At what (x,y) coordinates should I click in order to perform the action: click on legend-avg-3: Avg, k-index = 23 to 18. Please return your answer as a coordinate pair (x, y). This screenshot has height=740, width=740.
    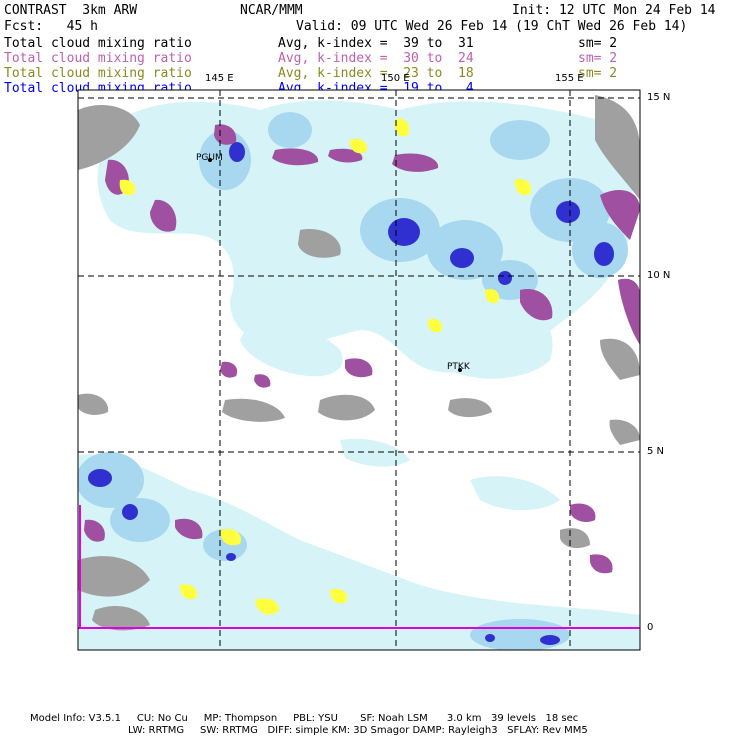
    Looking at the image, I should click on (376, 73).